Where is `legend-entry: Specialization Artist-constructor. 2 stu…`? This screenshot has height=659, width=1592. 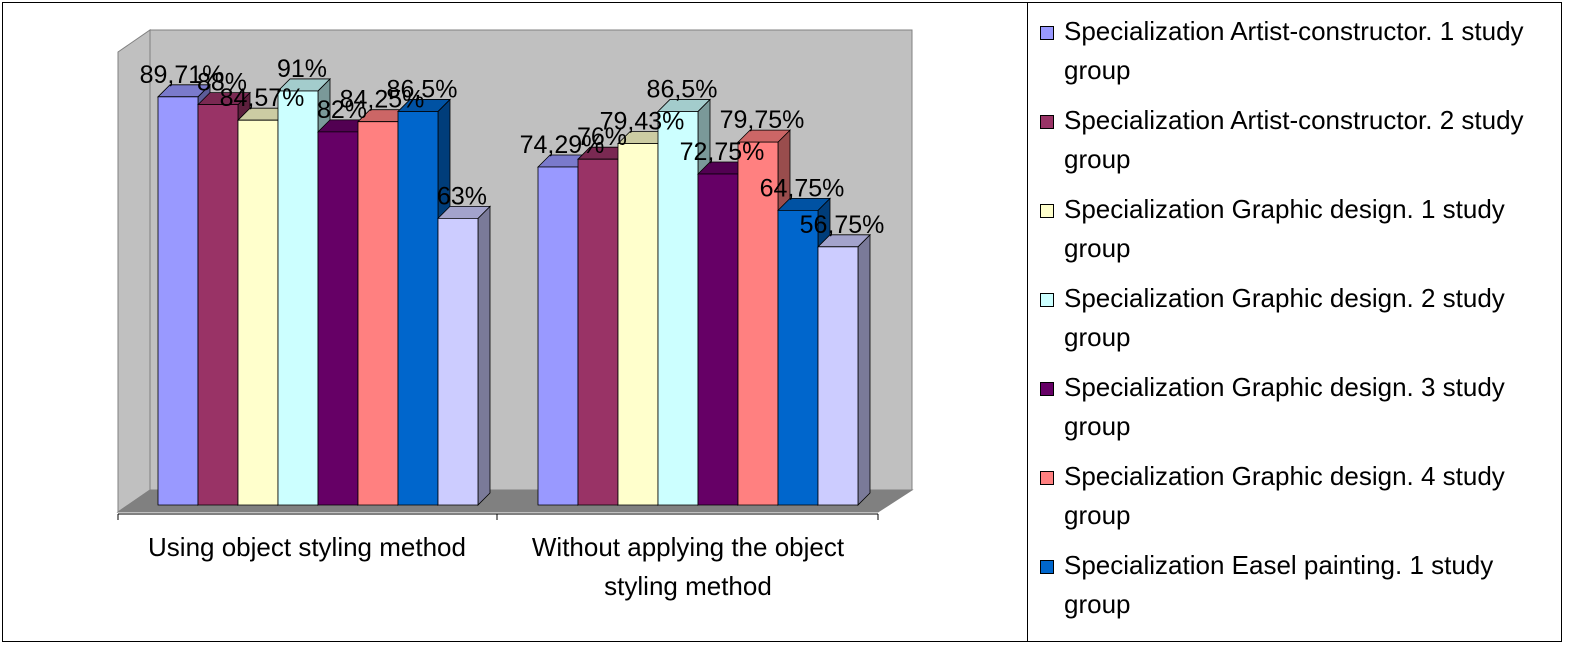 legend-entry: Specialization Artist-constructor. 2 stu… is located at coordinates (1290, 145).